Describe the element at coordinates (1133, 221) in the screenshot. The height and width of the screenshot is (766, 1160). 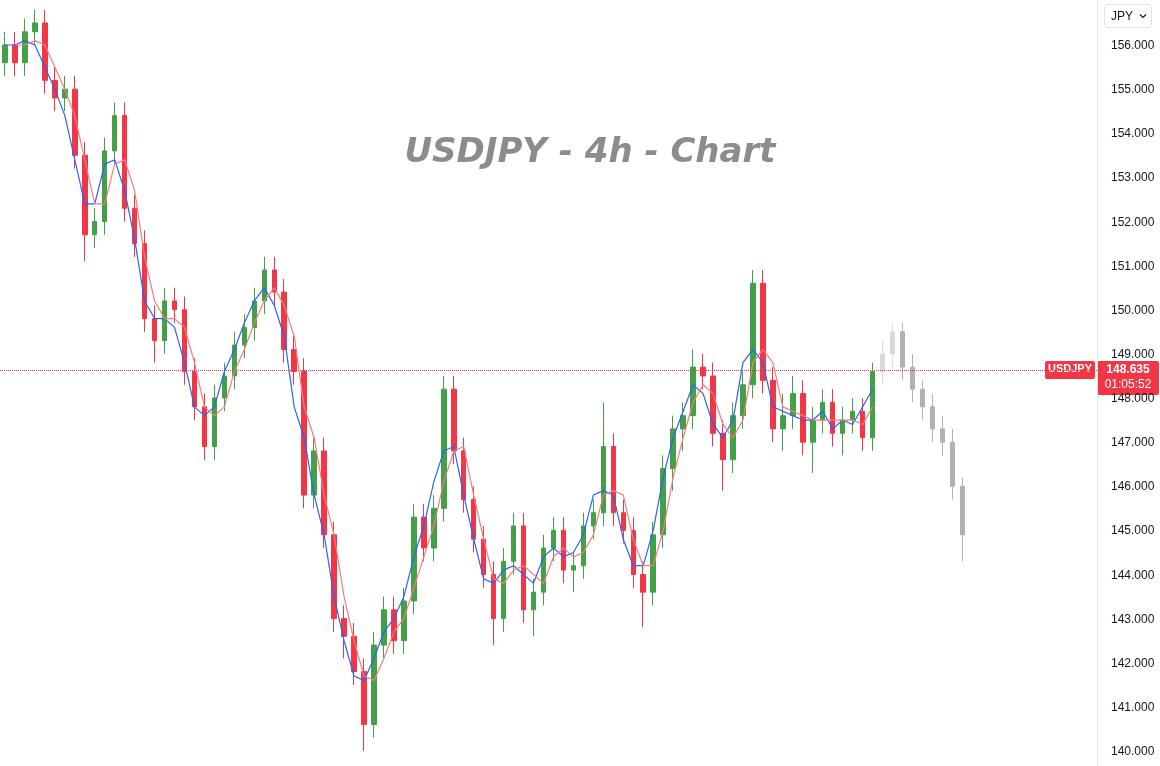
I see `y-tick-label: 152.000` at that location.